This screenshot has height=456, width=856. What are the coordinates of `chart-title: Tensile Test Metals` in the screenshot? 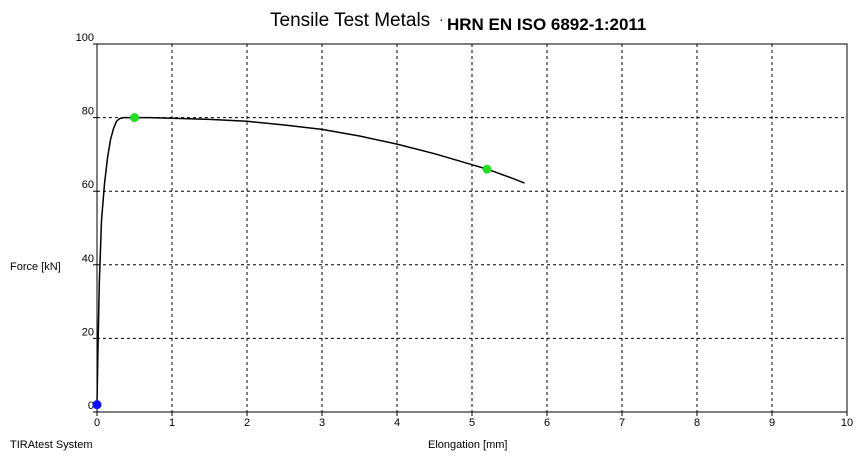 It's located at (350, 20).